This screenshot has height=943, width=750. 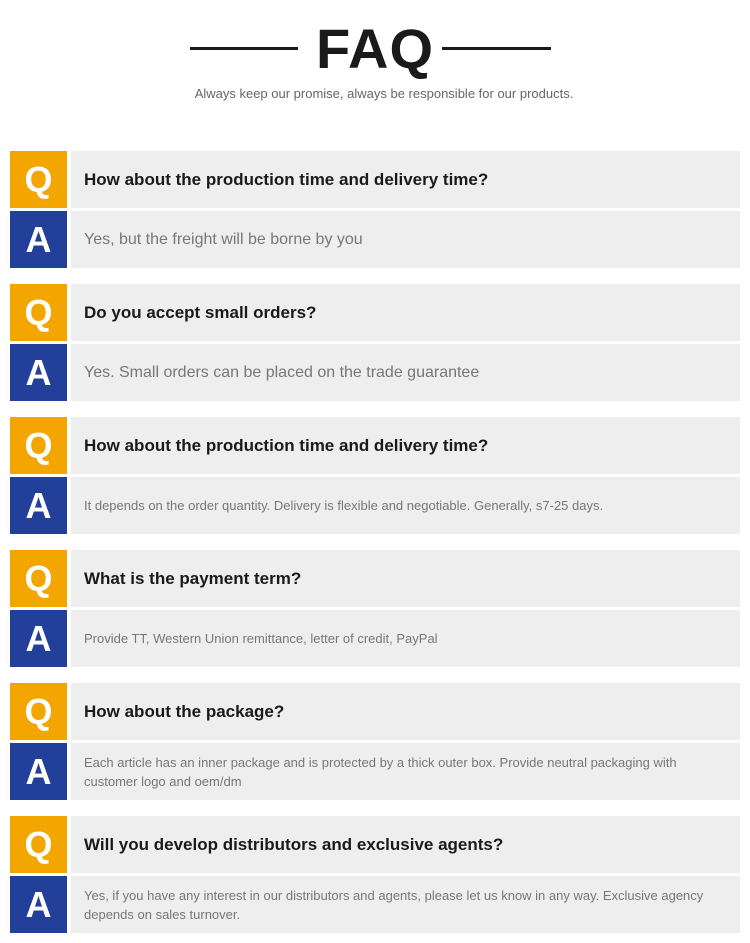 I want to click on question-text: How about the package?, so click(x=184, y=711).